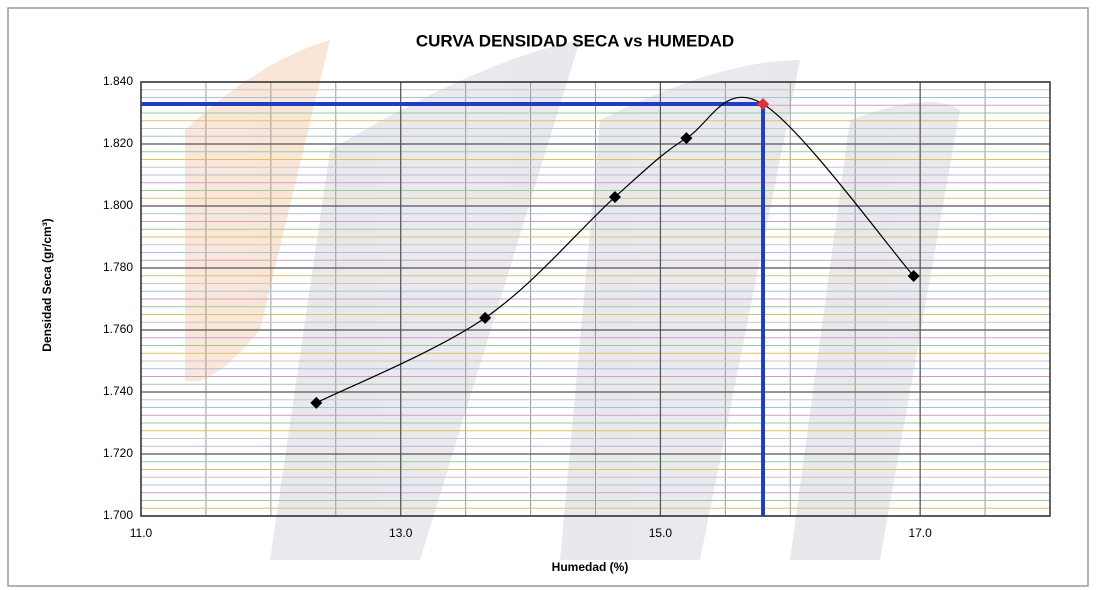  I want to click on y-tick-label: 1.720, so click(118, 453).